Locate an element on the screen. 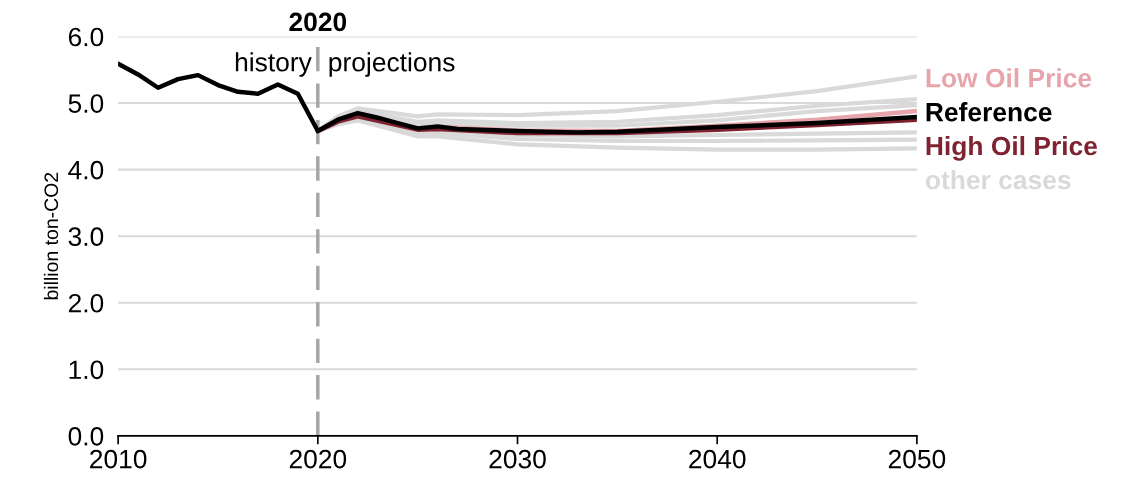 The width and height of the screenshot is (1125, 487). y-tick-label: 1.0 is located at coordinates (86, 370).